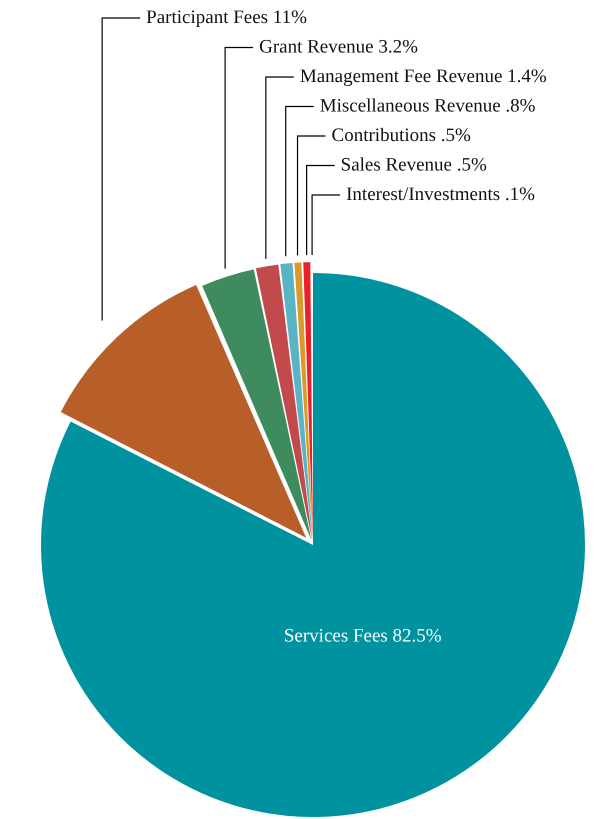 The width and height of the screenshot is (608, 819). What do you see at coordinates (423, 76) in the screenshot?
I see `slice-label: Management Fee Revenue 1.4%` at bounding box center [423, 76].